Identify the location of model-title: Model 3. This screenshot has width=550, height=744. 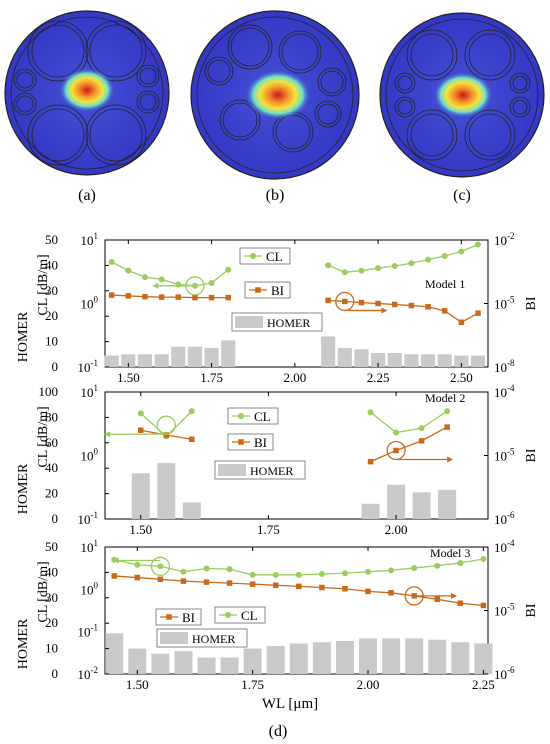
(450, 553).